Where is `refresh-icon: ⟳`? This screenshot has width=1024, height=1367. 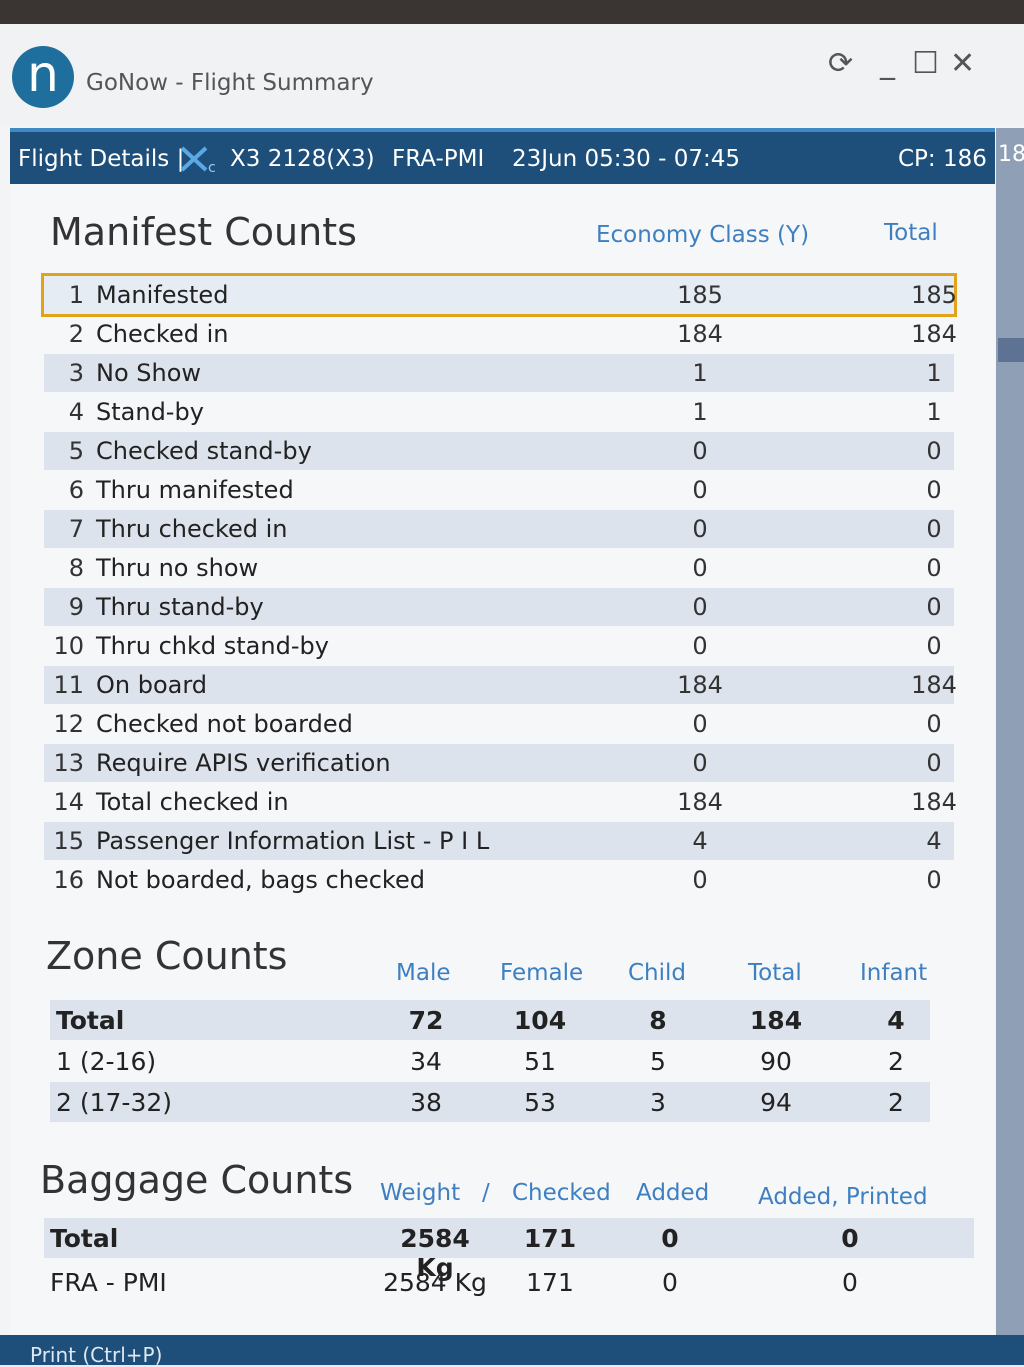
refresh-icon: ⟳ is located at coordinates (841, 63).